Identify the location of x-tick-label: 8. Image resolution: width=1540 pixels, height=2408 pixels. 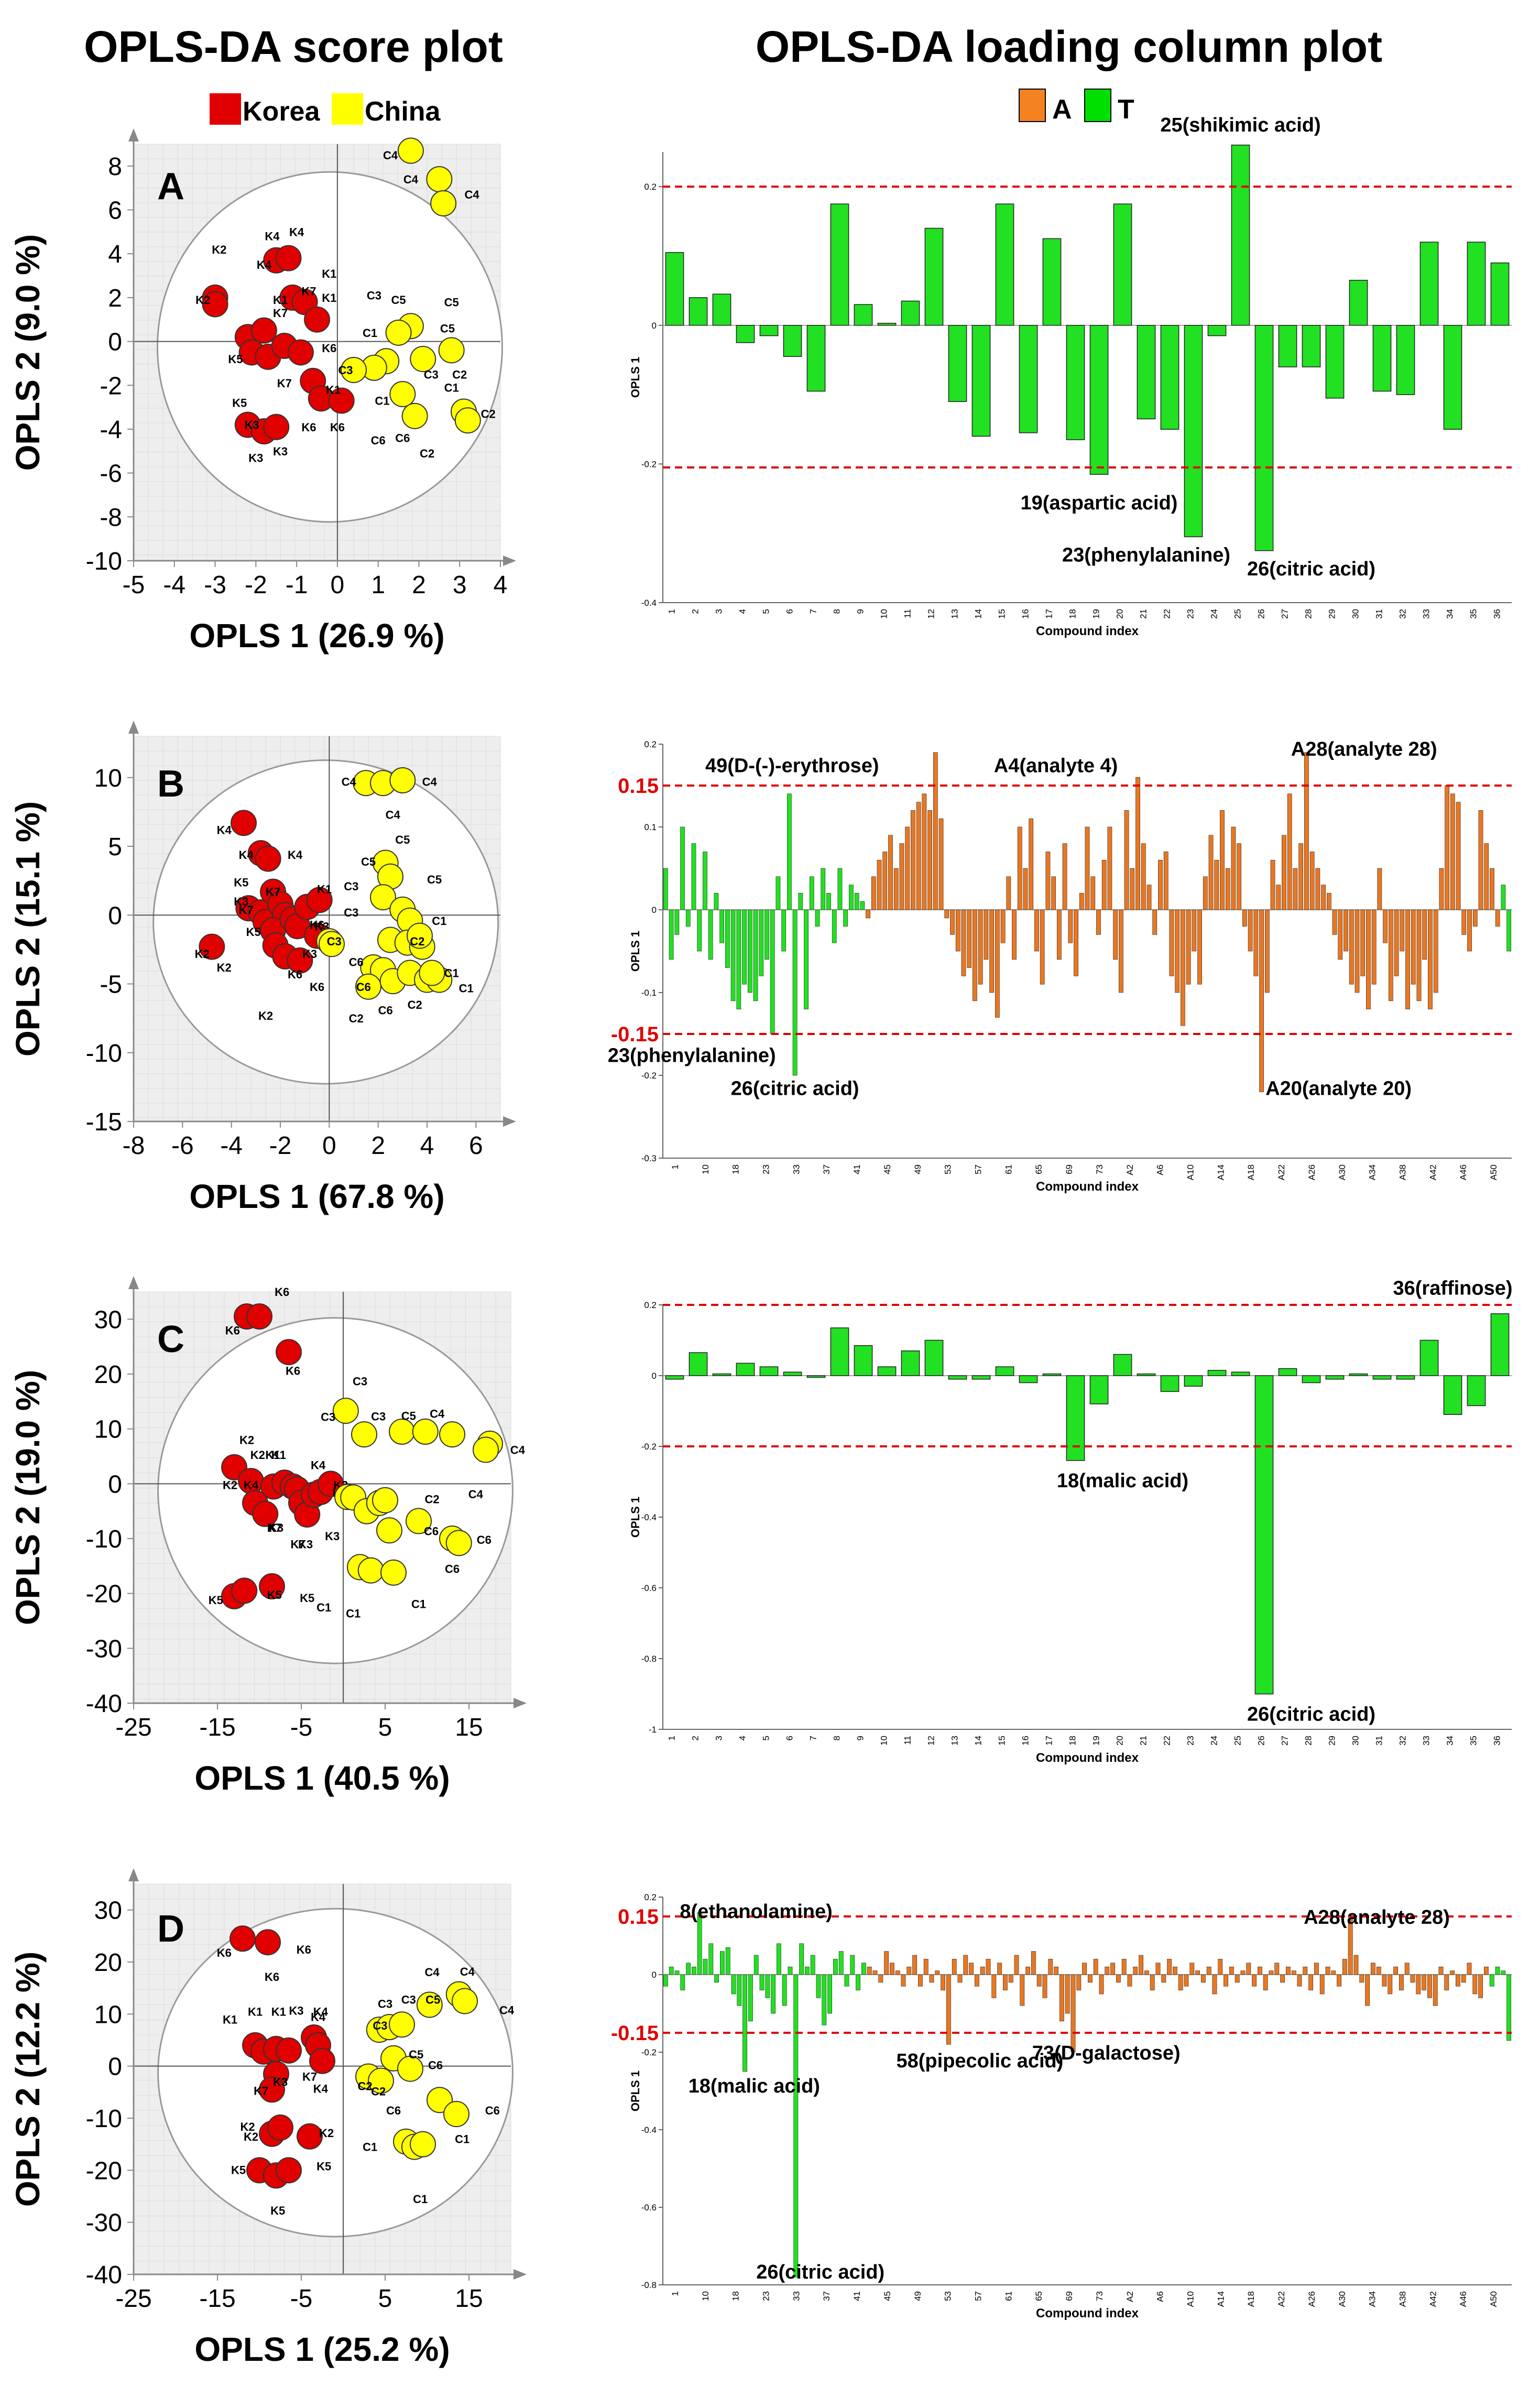
(837, 611).